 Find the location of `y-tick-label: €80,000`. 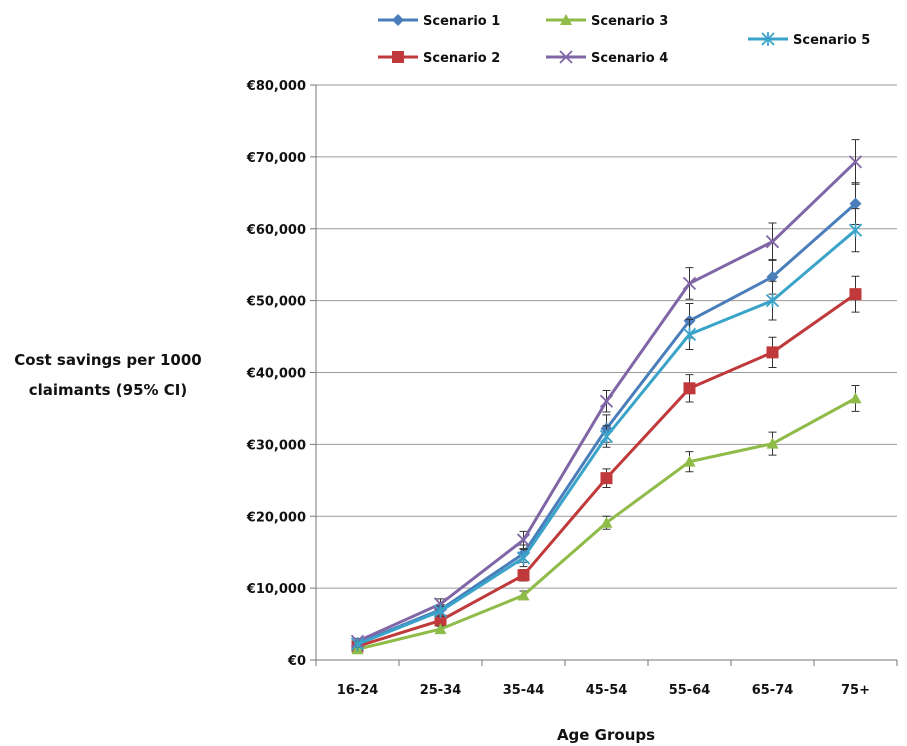

y-tick-label: €80,000 is located at coordinates (276, 86).